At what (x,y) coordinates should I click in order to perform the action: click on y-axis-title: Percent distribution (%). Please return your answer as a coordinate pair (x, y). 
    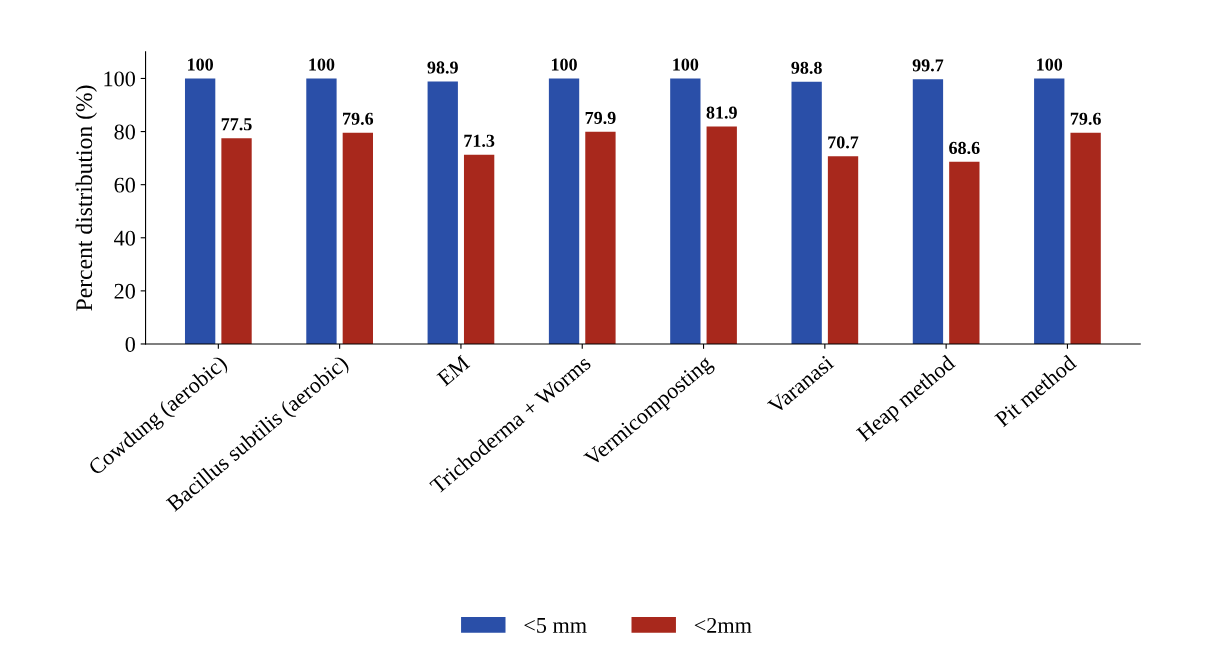
    Looking at the image, I should click on (86, 198).